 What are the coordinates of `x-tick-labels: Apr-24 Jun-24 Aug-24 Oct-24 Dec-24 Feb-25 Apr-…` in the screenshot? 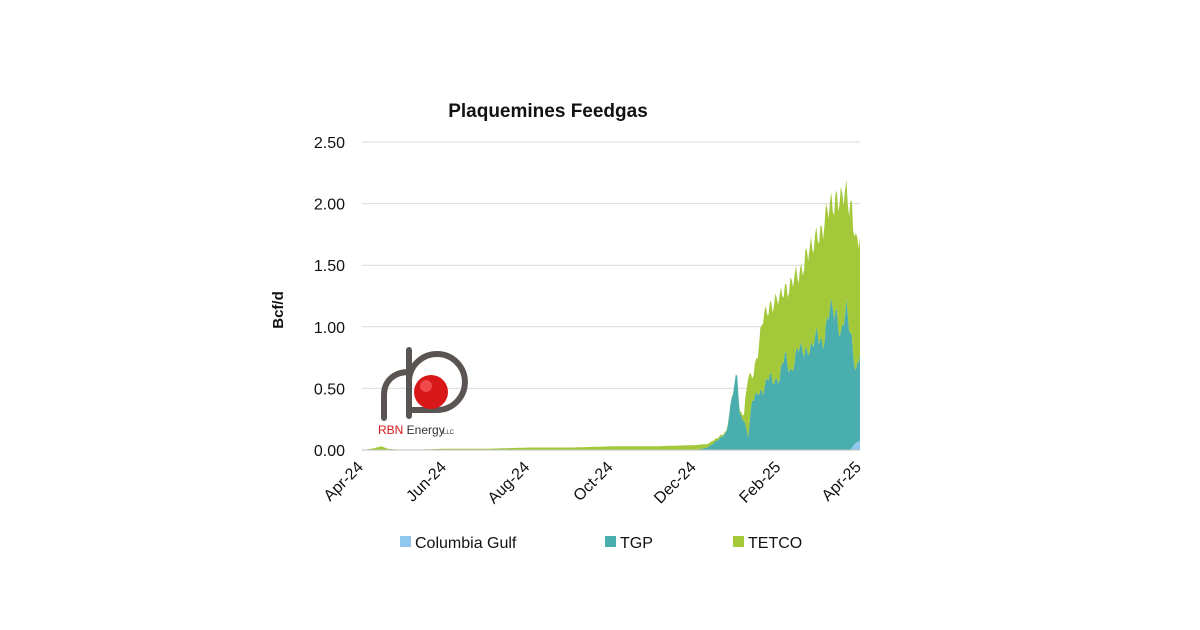 It's located at (593, 483).